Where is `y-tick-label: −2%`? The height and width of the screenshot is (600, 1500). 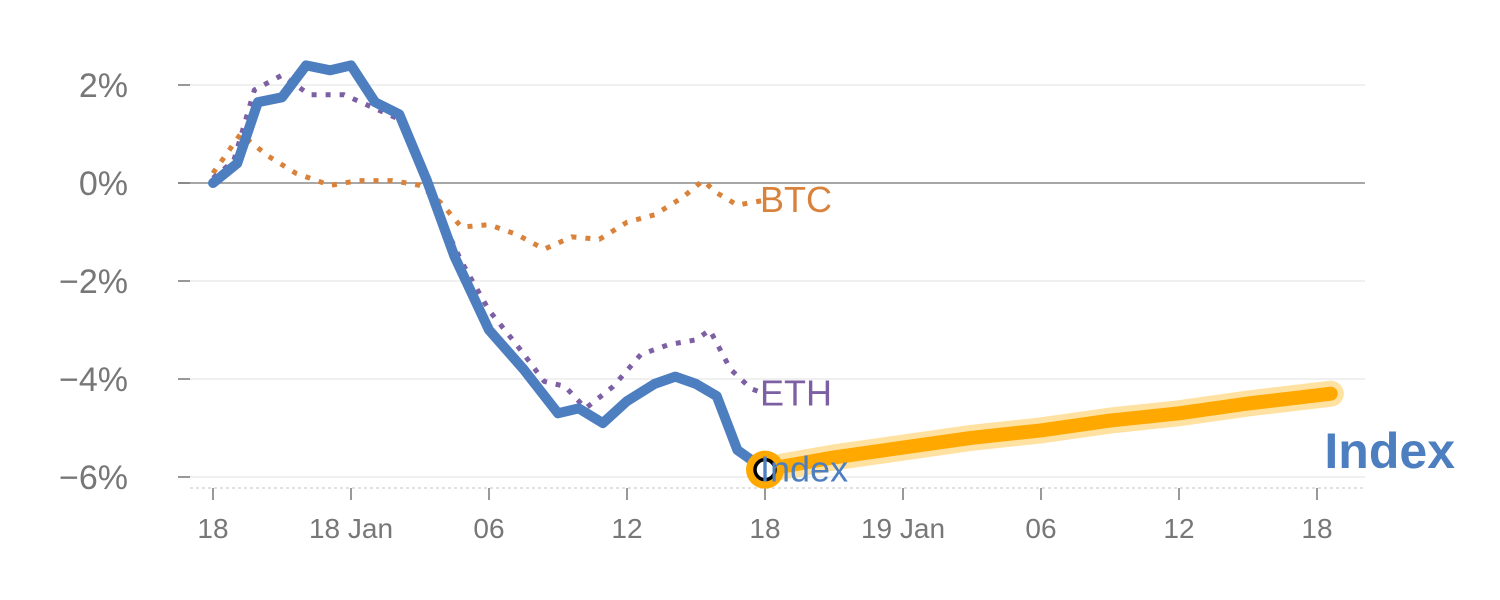
y-tick-label: −2% is located at coordinates (93, 282).